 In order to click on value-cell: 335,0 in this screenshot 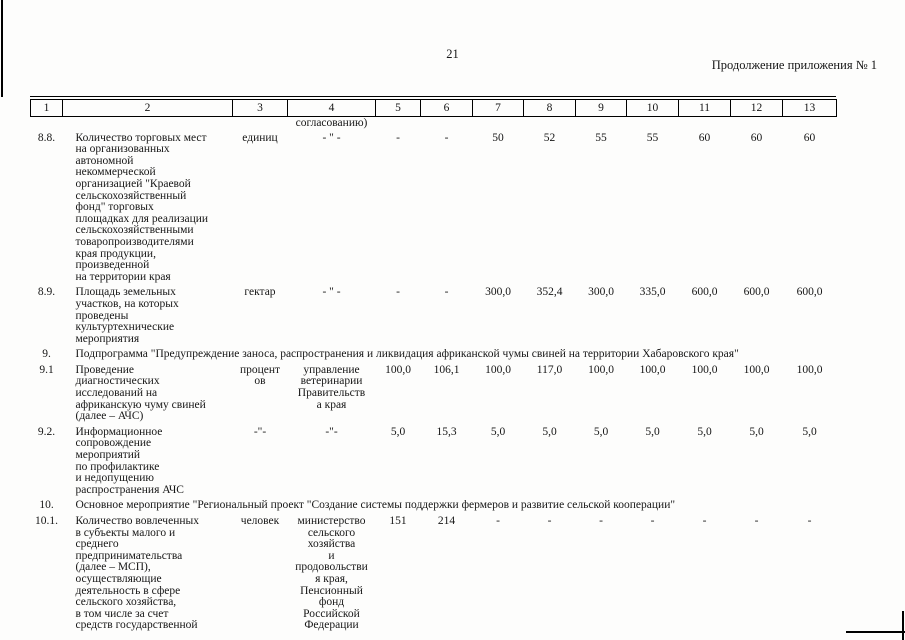, I will do `click(652, 292)`.